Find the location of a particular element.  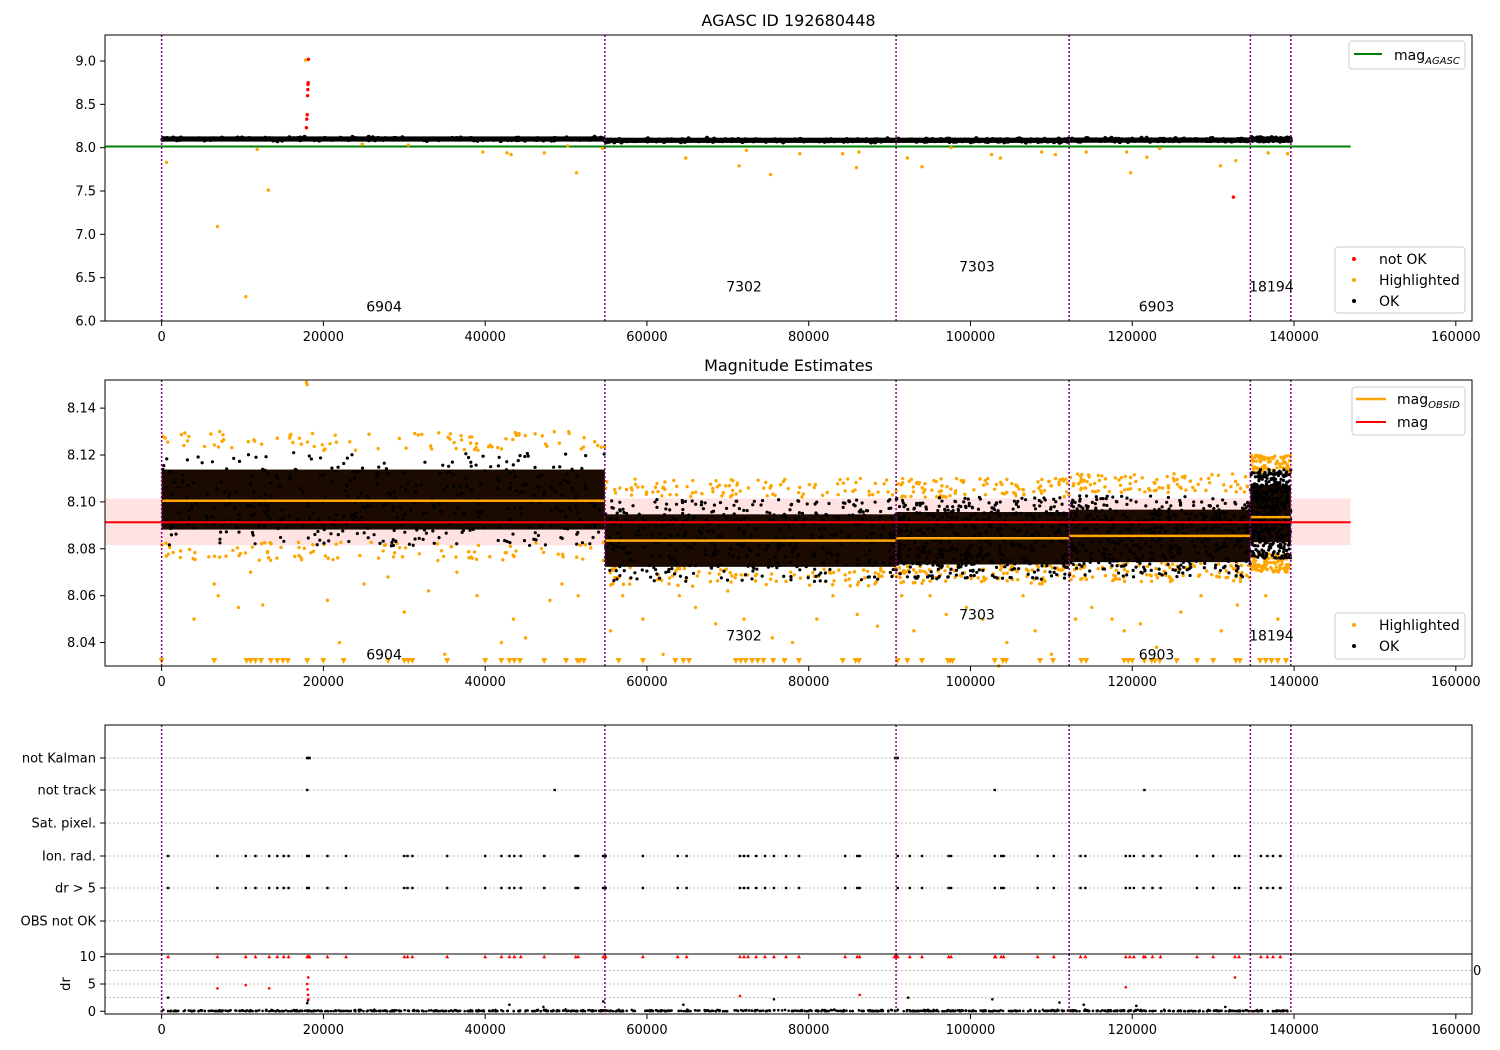

y-tick-label: 7.0 is located at coordinates (85, 235).